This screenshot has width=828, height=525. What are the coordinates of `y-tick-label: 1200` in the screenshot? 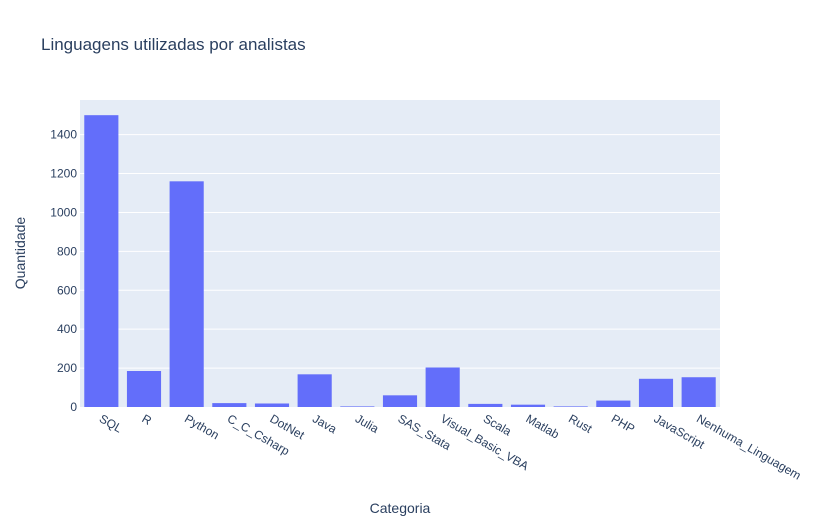 It's located at (63, 174).